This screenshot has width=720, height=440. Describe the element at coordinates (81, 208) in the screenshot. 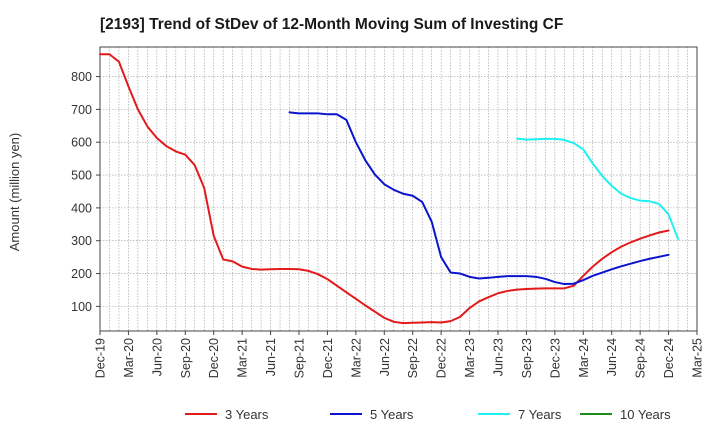

I see `y-tick-label: 400` at that location.